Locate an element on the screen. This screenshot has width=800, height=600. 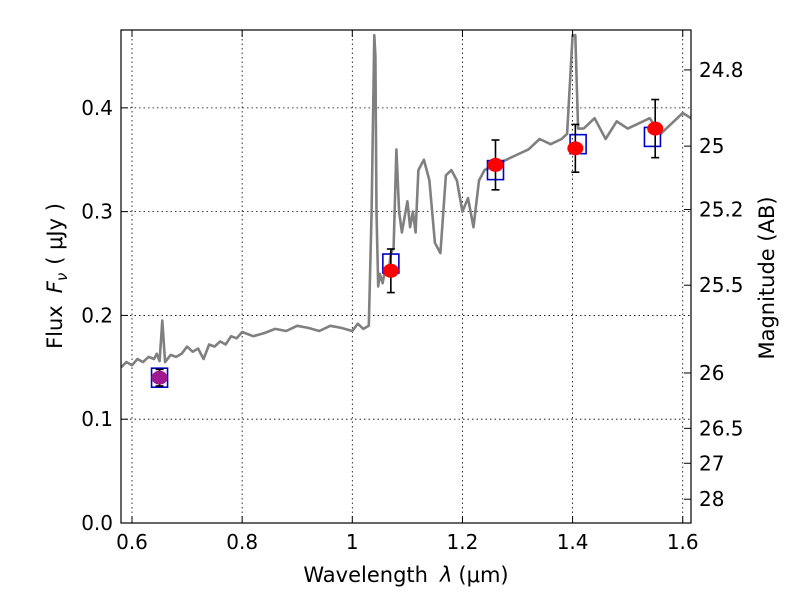
y-tick-label: 0.4 is located at coordinates (97, 108).